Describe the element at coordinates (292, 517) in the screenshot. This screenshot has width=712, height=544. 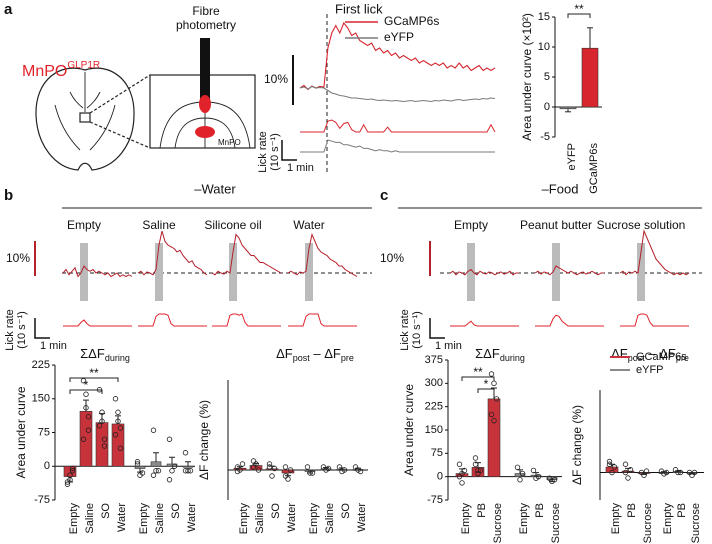
I see `x-tick-label: Water` at that location.